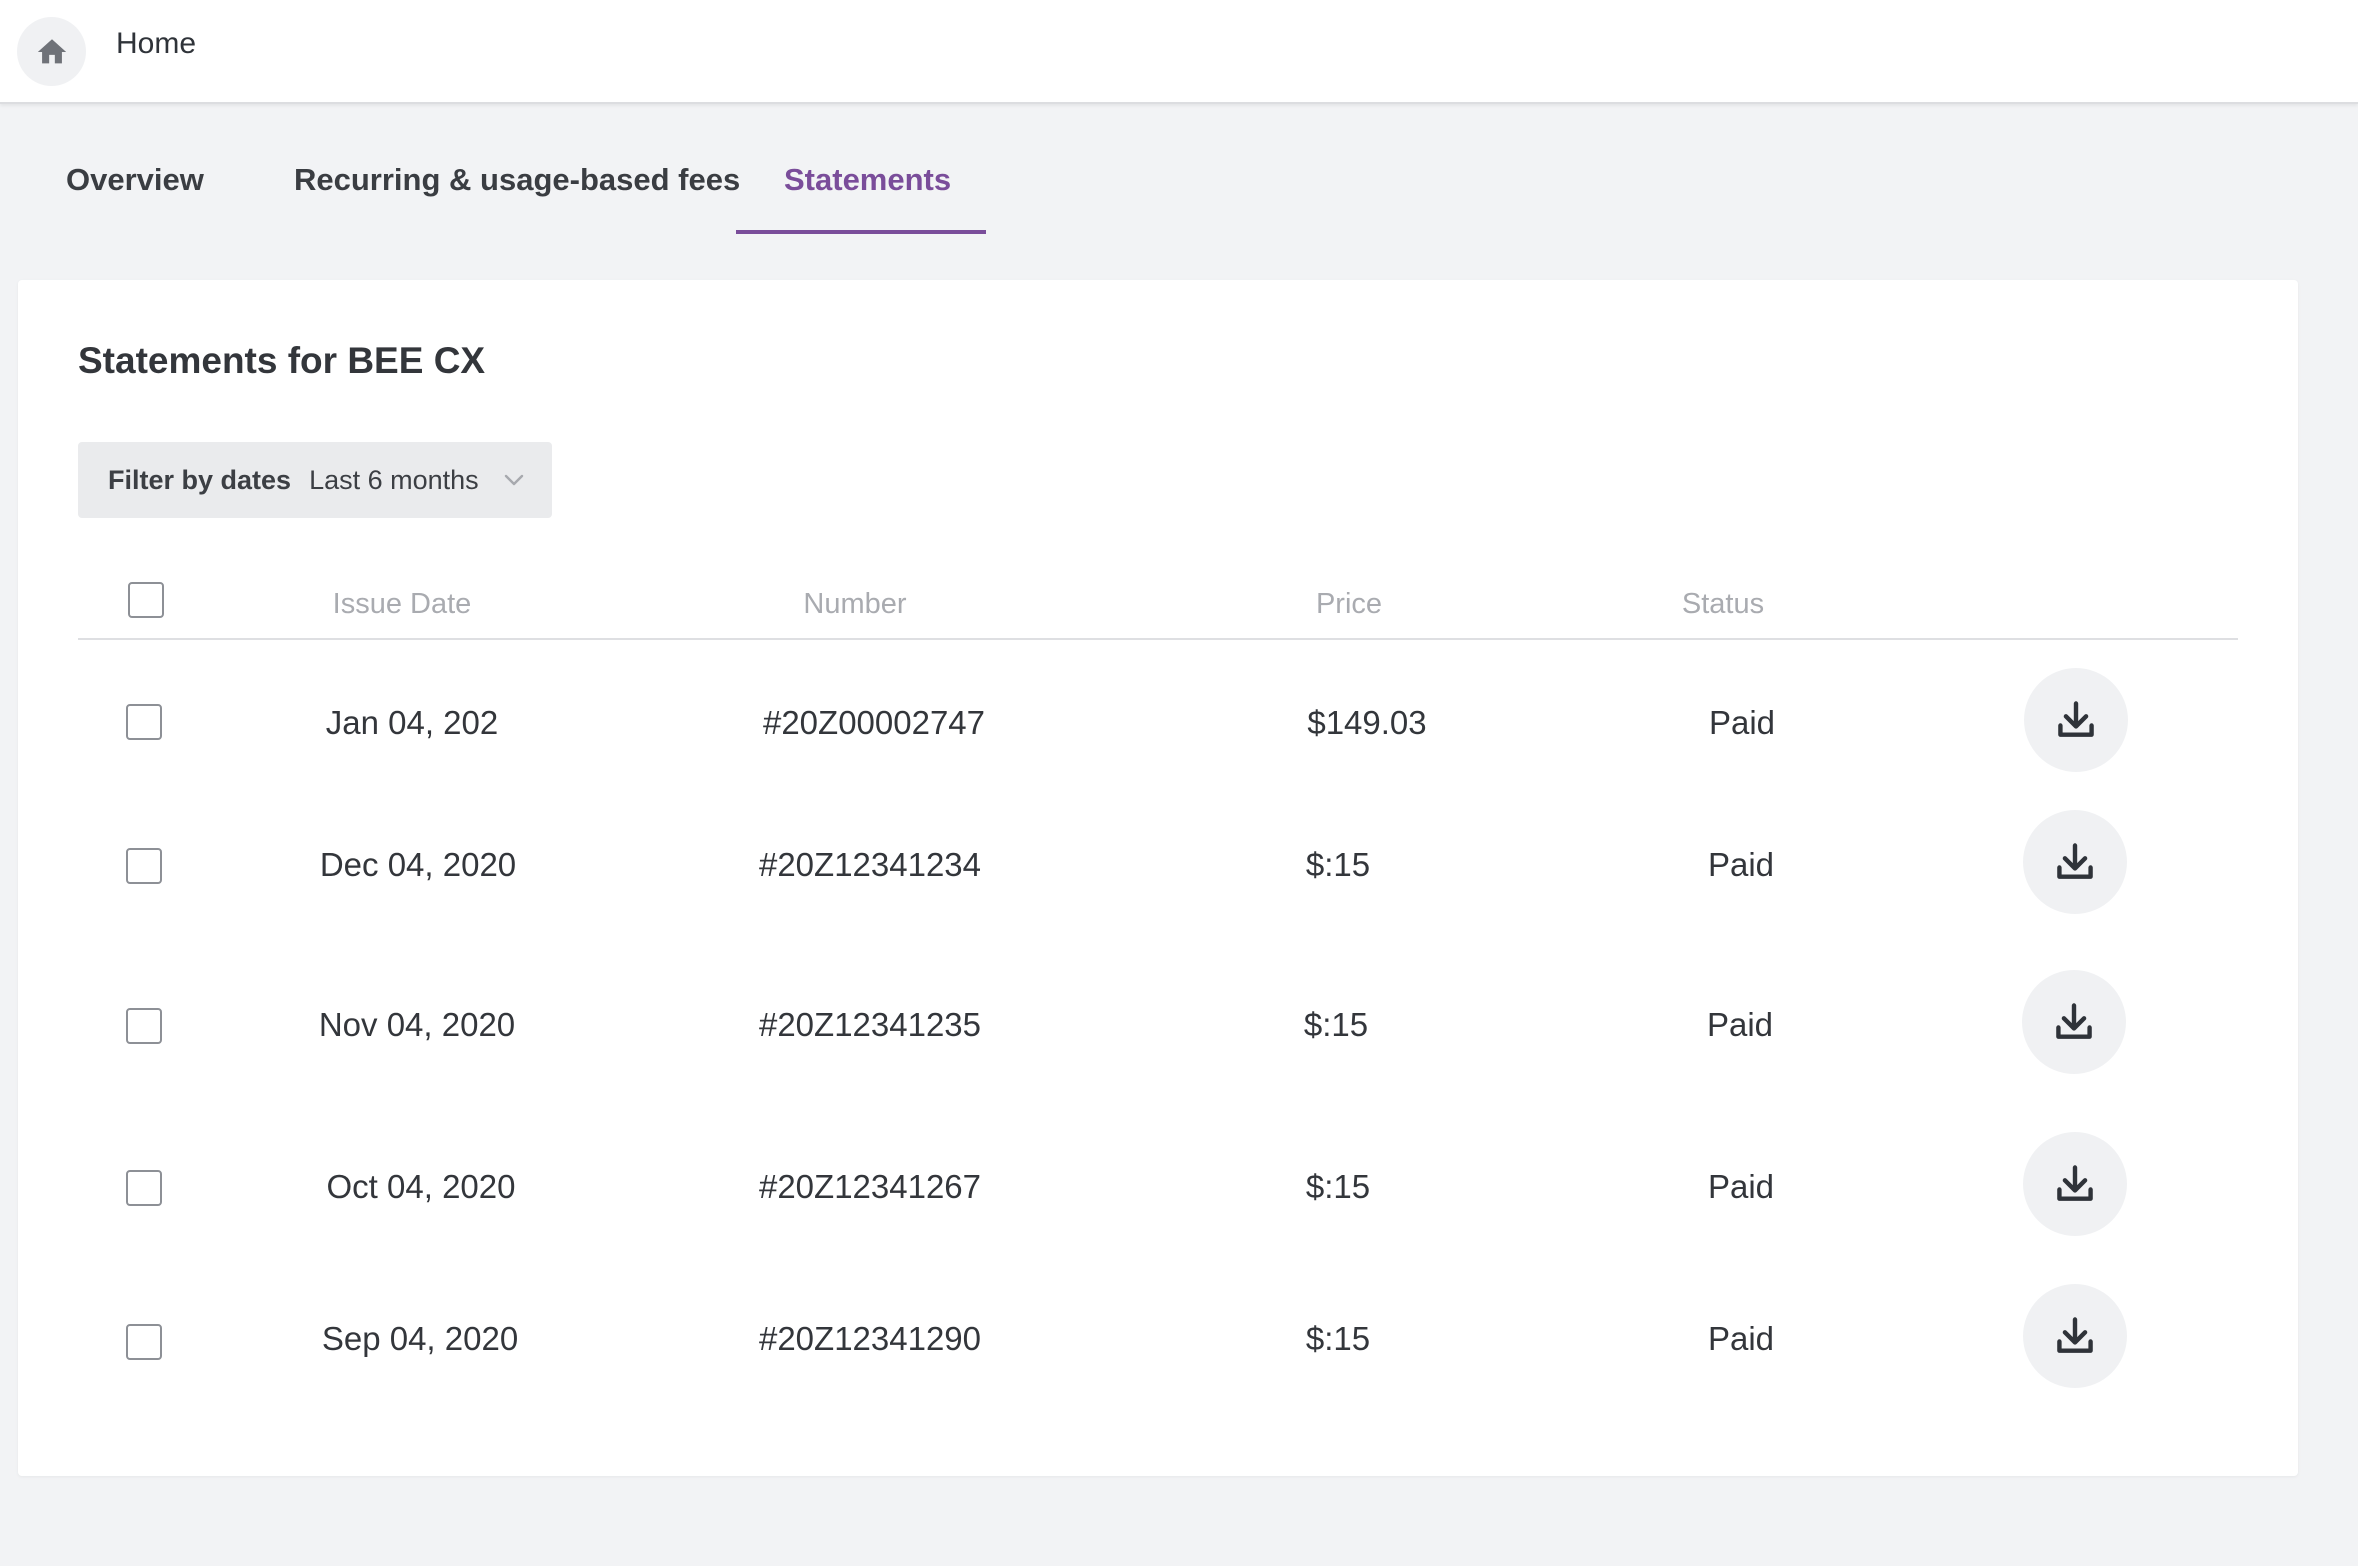  What do you see at coordinates (1158, 1346) in the screenshot?
I see `table-row: Sep 04, 2020 #20Z12341290 $:15 Paid` at bounding box center [1158, 1346].